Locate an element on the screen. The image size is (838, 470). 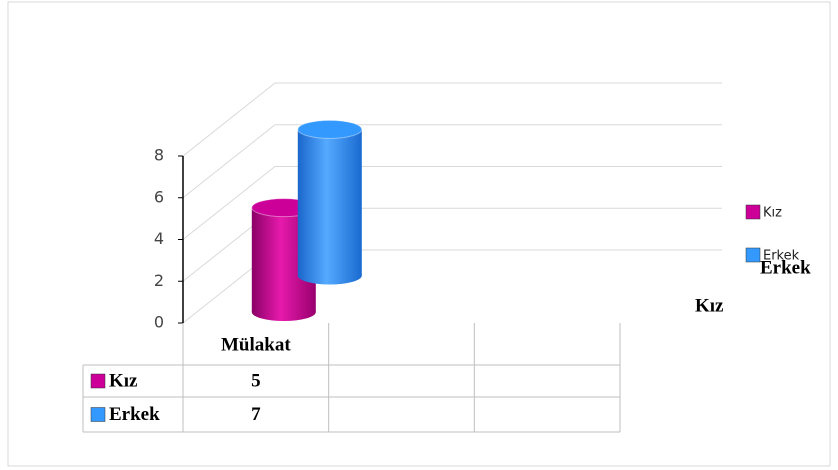
bar-top is located at coordinates (330, 129).